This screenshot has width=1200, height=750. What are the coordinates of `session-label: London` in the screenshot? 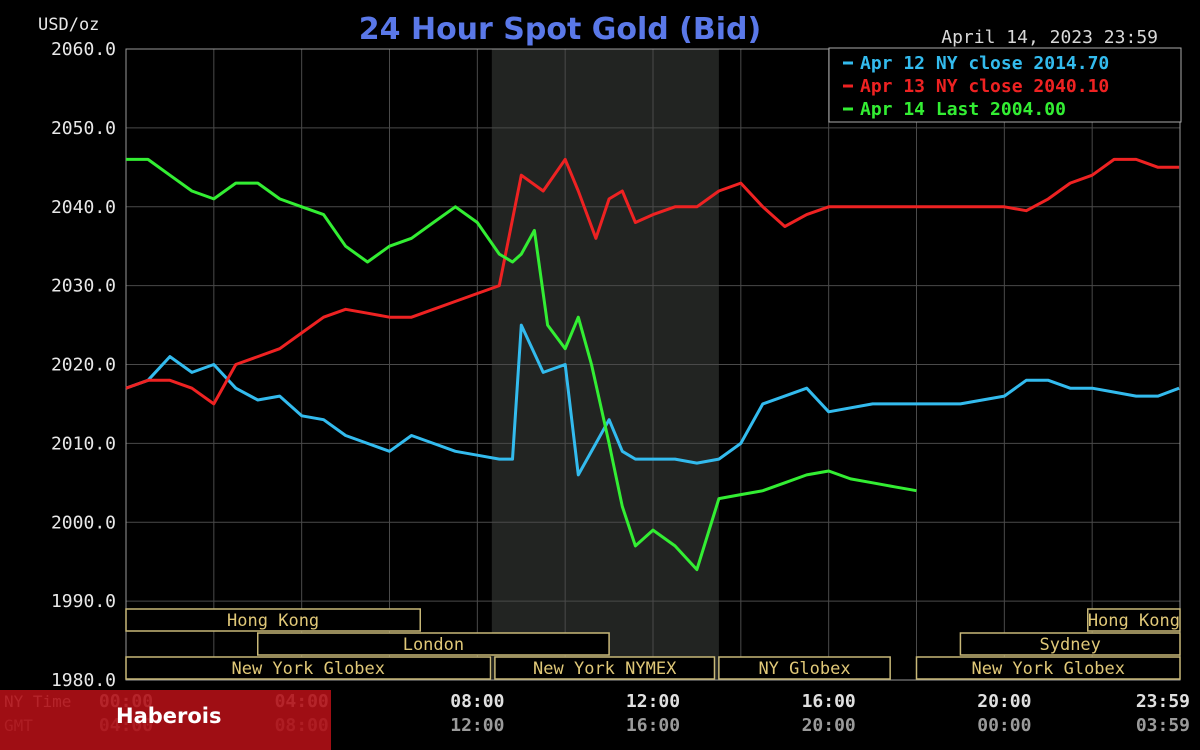 It's located at (433, 645).